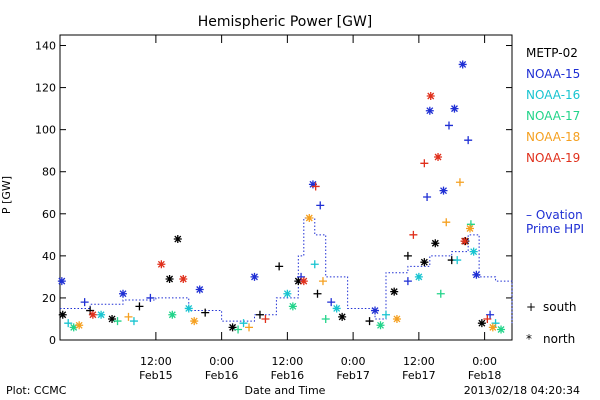 The height and width of the screenshot is (400, 600). Describe the element at coordinates (6, 195) in the screenshot. I see `y-axis-label: P [GW]` at that location.